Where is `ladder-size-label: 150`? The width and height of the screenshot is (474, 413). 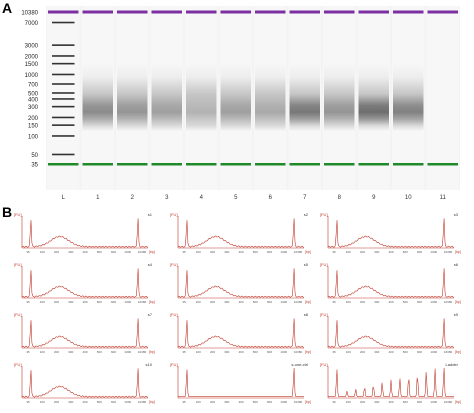
ladder-size-label: 150 is located at coordinates (33, 127).